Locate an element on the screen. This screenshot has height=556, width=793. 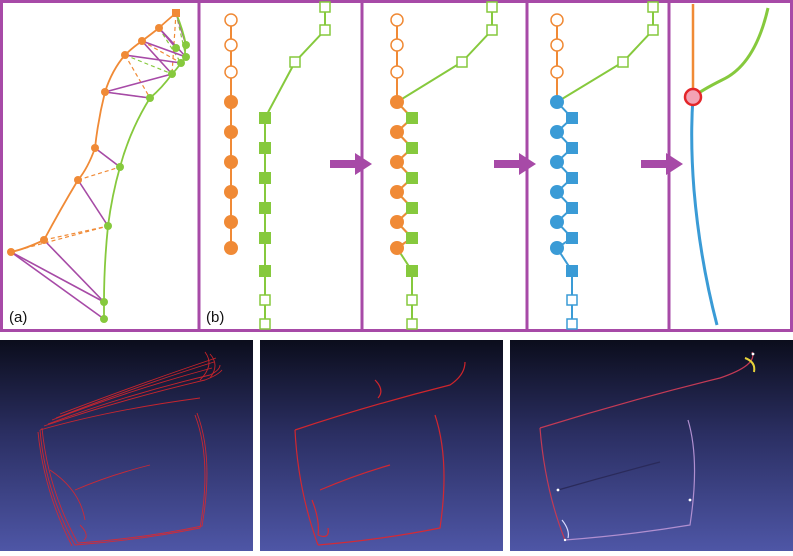
green-open-squares-b1 is located at coordinates (295, 165).